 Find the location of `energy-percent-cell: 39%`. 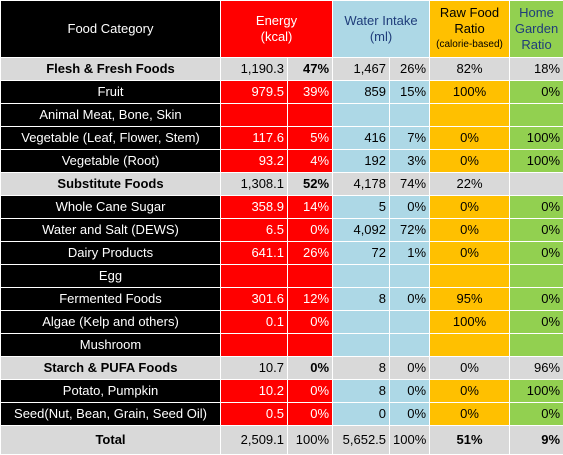

energy-percent-cell: 39% is located at coordinates (310, 92).